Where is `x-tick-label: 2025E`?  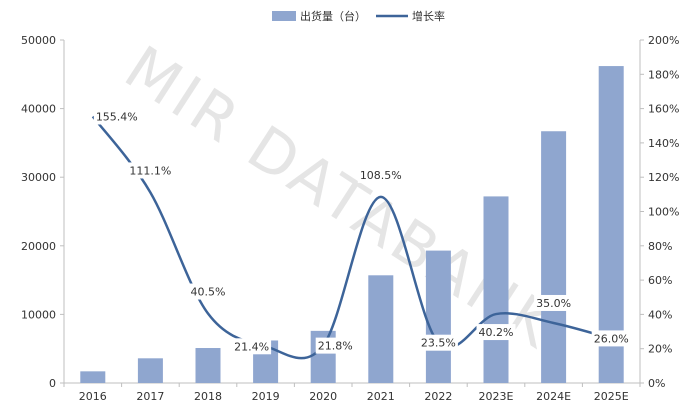
x-tick-label: 2025E is located at coordinates (611, 396).